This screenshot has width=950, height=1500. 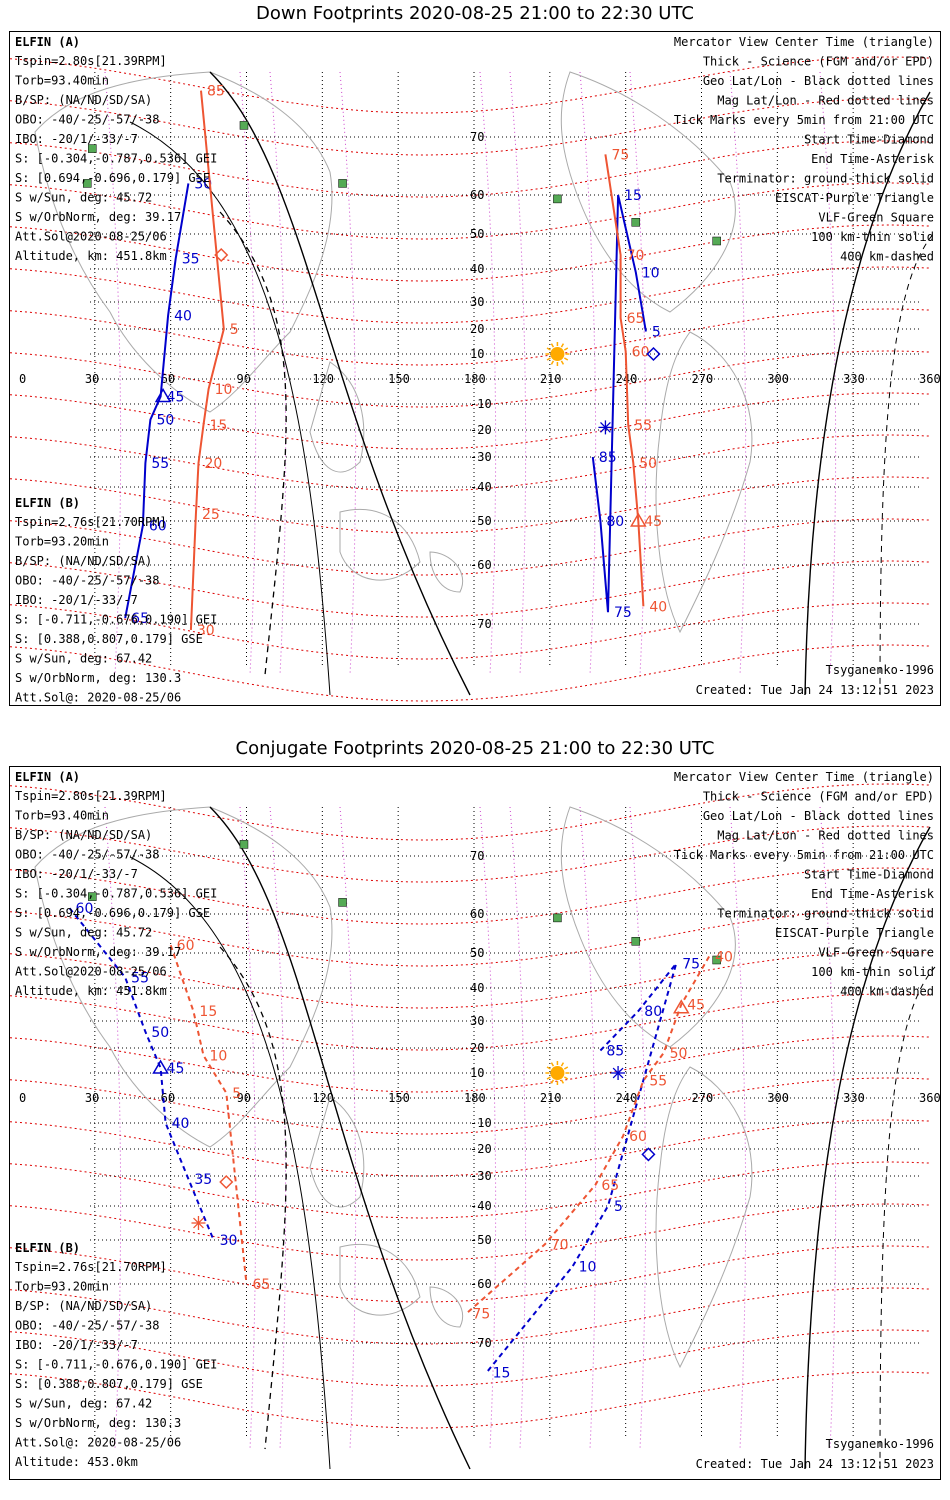 What do you see at coordinates (828, 1128) in the screenshot?
I see `mag-lon-line` at bounding box center [828, 1128].